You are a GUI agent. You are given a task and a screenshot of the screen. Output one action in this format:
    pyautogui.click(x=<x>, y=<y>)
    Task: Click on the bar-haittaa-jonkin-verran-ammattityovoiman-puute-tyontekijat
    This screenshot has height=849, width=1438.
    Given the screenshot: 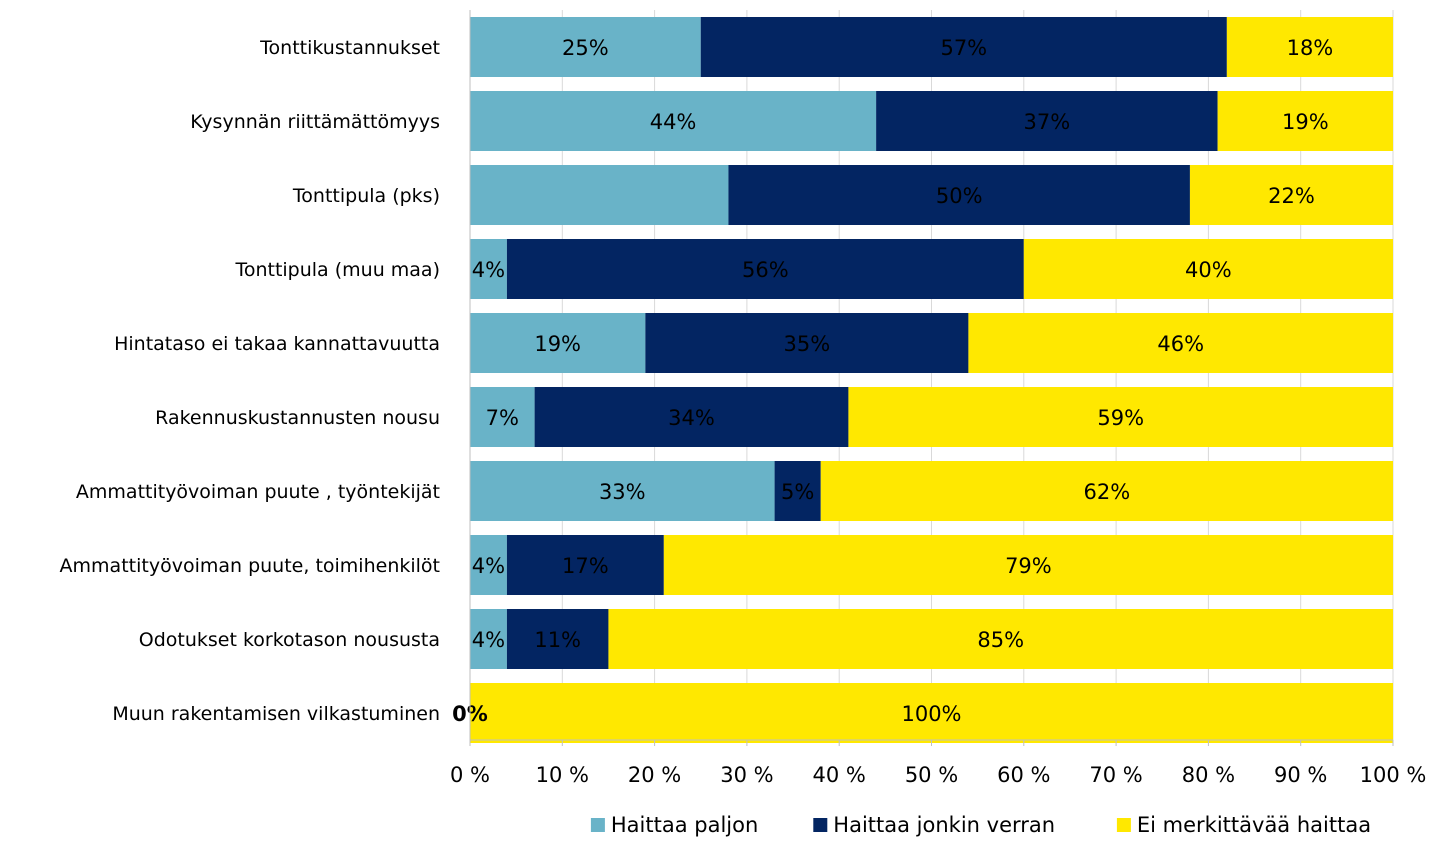 What is the action you would take?
    pyautogui.click(x=797, y=491)
    